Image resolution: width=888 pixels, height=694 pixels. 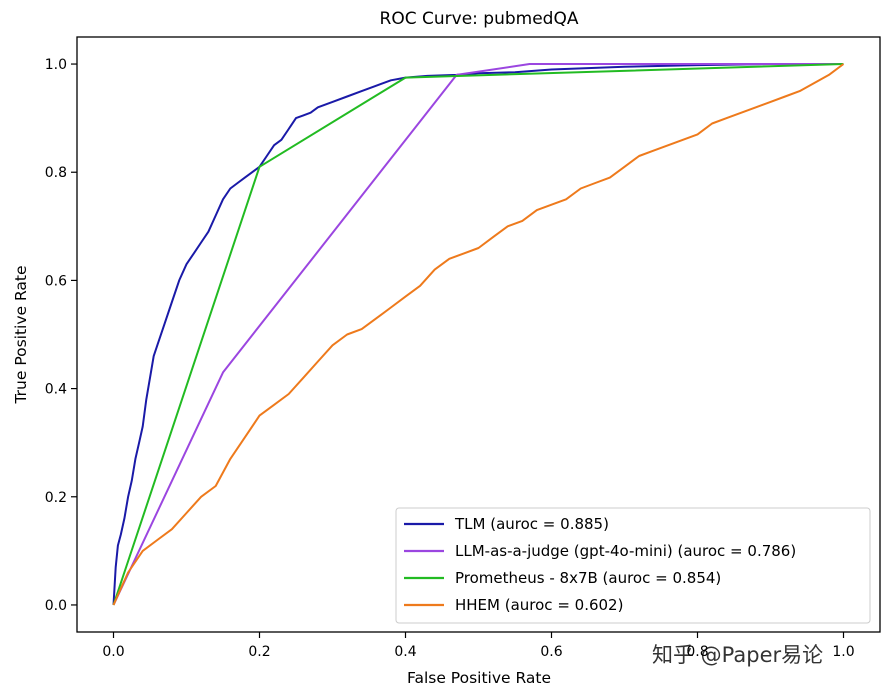 What do you see at coordinates (479, 678) in the screenshot?
I see `x-axis-label: False Positive Rate` at bounding box center [479, 678].